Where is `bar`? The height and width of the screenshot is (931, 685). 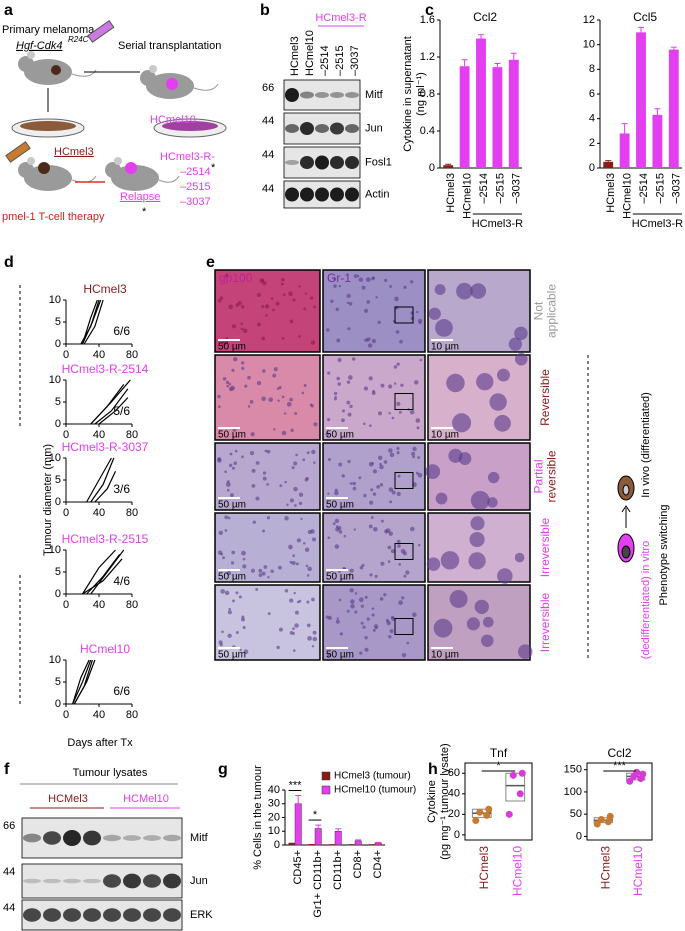
bar is located at coordinates (657, 141).